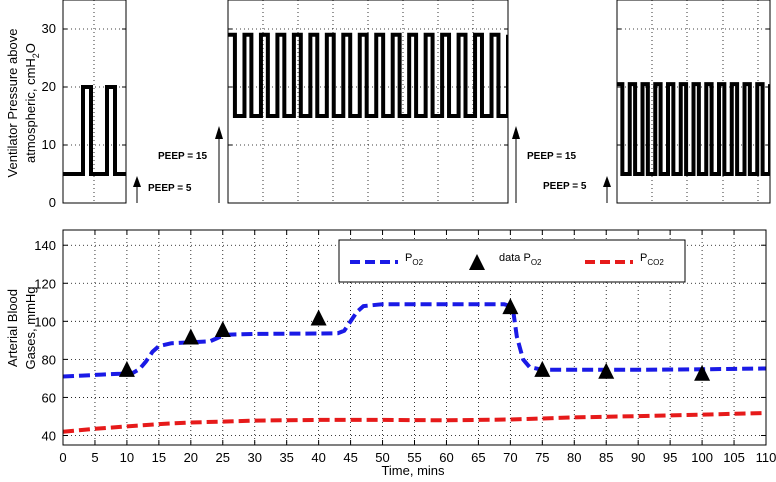 The height and width of the screenshot is (482, 776). I want to click on ventilator-ytick-label: 10, so click(49, 144).